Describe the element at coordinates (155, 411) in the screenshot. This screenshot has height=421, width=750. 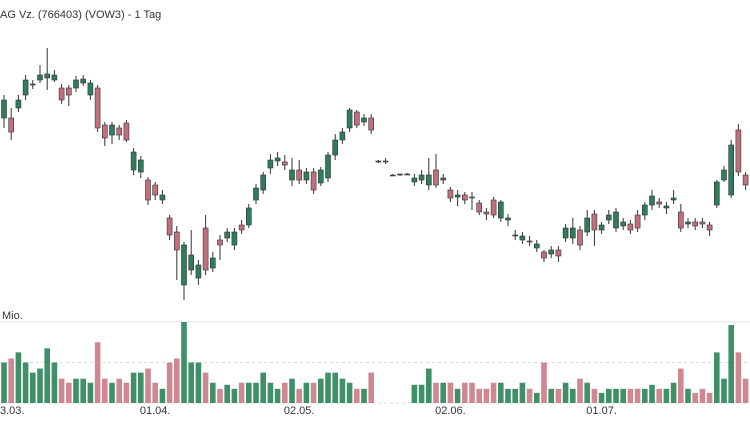
I see `x-tick-label: 01.04.` at that location.